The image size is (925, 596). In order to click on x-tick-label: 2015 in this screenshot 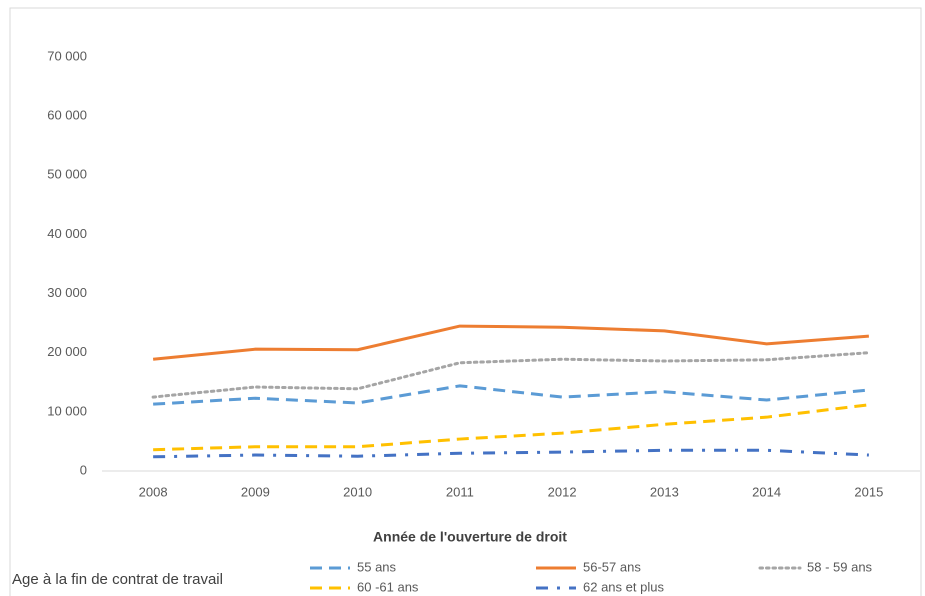, I will do `click(868, 491)`.